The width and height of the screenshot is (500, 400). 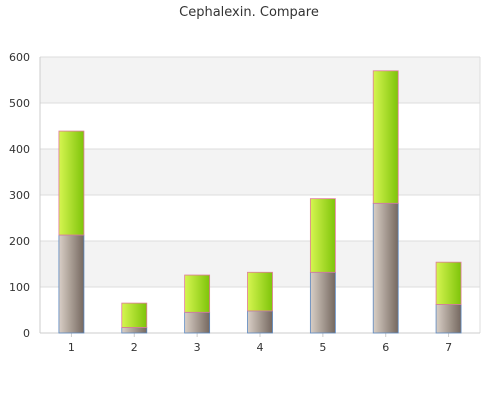 What do you see at coordinates (134, 347) in the screenshot?
I see `x-tick-label: 2` at bounding box center [134, 347].